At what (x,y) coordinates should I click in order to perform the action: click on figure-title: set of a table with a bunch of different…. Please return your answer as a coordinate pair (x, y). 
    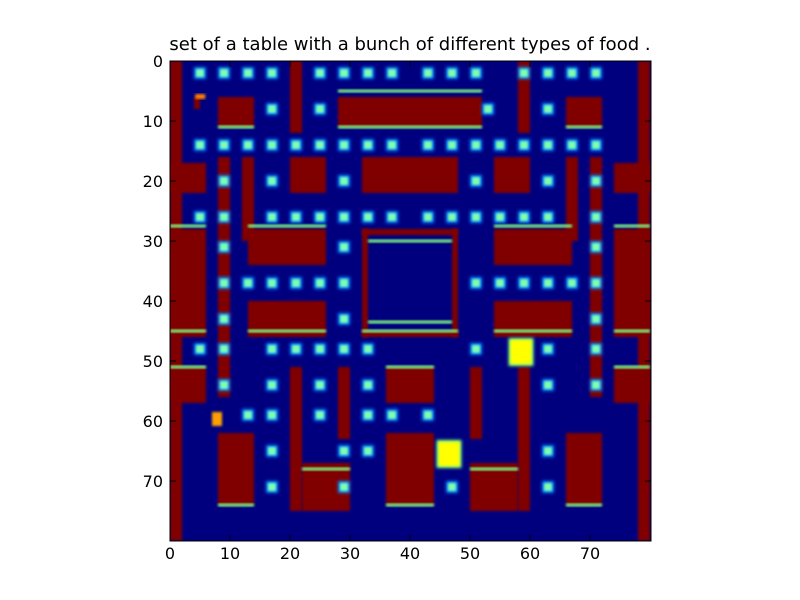
    Looking at the image, I should click on (410, 44).